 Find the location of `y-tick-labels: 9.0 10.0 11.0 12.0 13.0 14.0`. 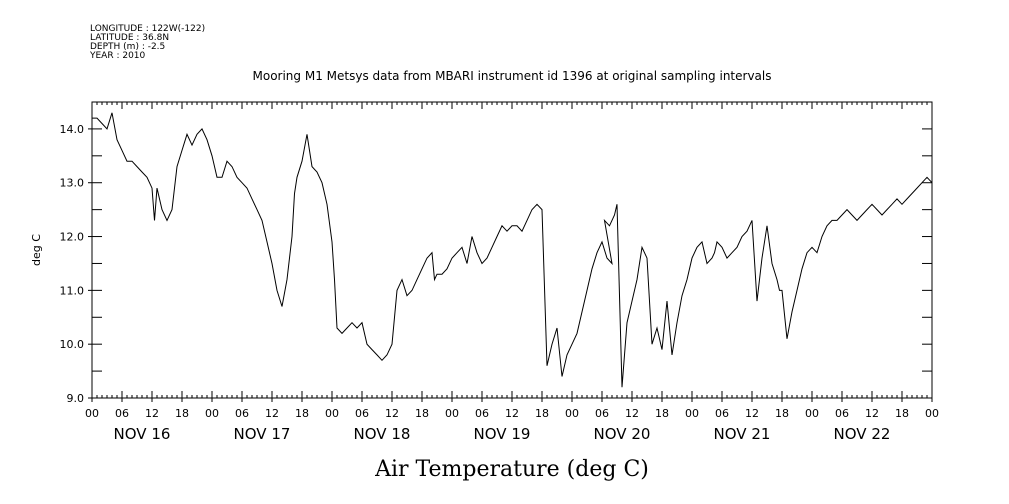

y-tick-labels: 9.0 10.0 11.0 12.0 13.0 14.0 is located at coordinates (72, 264).